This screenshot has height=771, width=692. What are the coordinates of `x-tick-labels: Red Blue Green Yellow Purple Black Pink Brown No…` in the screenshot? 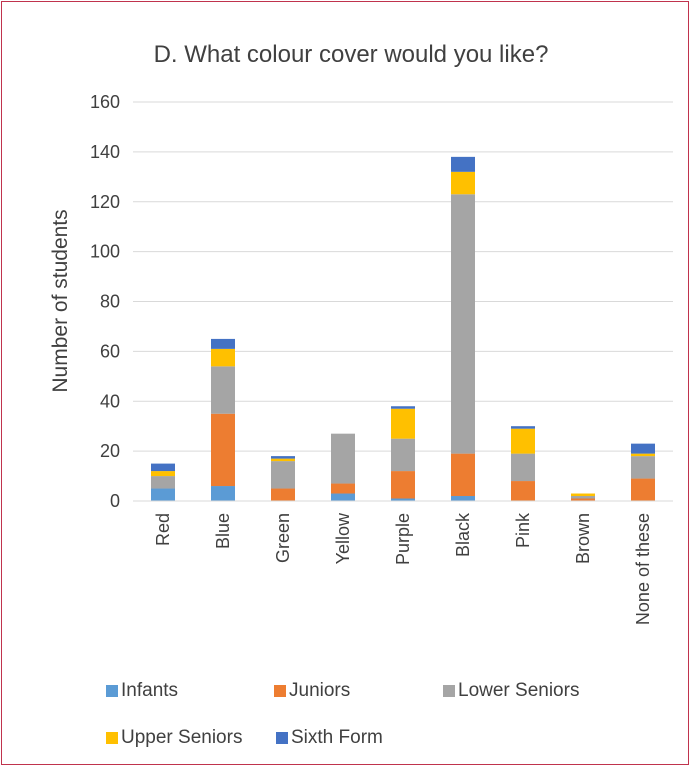 It's located at (403, 568).